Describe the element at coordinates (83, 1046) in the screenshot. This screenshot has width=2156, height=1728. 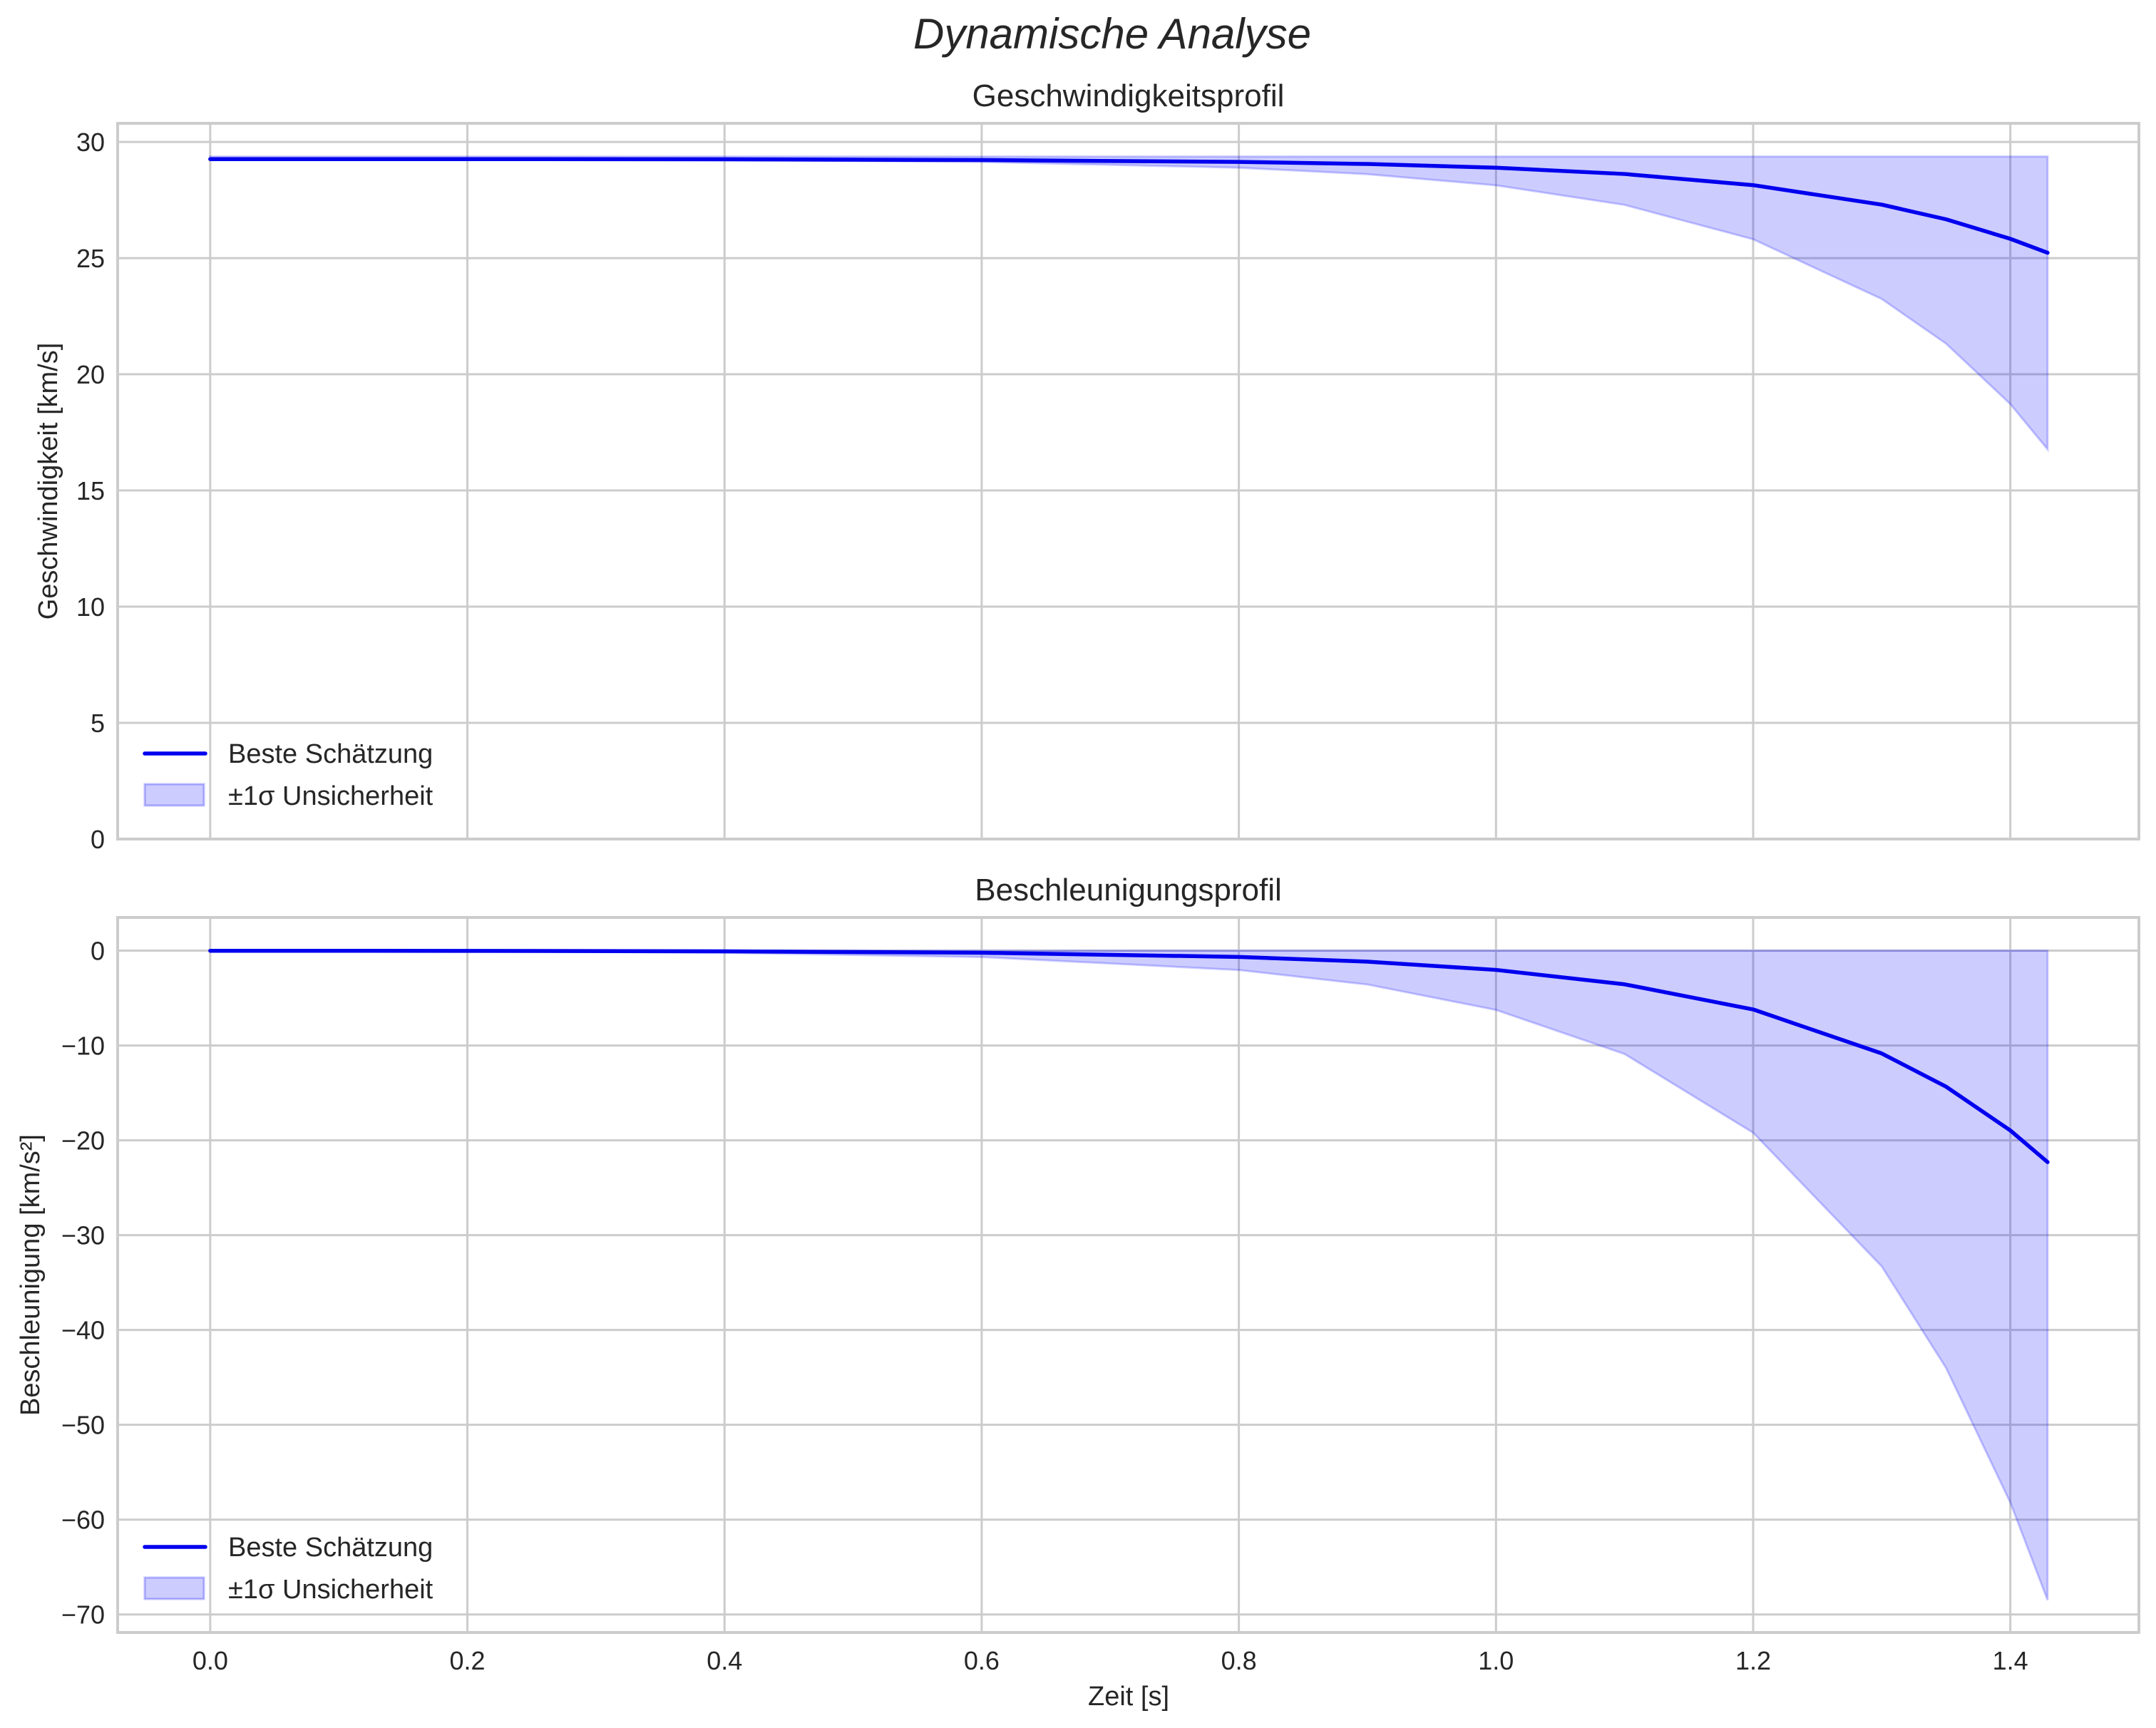
I see `y-tick-label: −10` at that location.